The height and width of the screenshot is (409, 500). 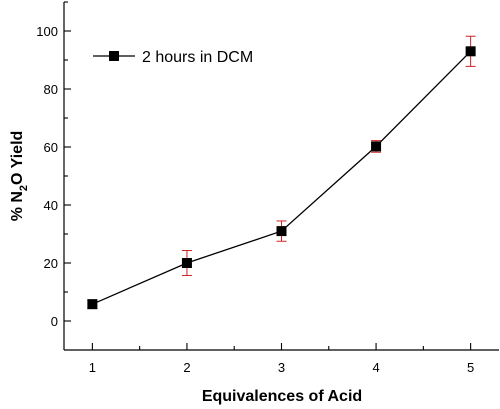 What do you see at coordinates (51, 263) in the screenshot?
I see `y-tick-label: 20` at bounding box center [51, 263].